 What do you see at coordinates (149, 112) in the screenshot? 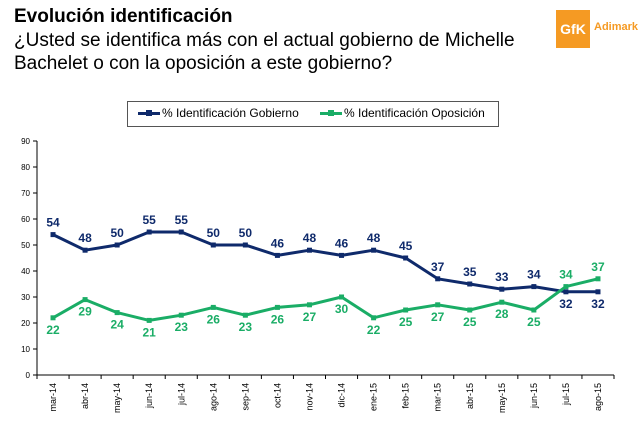
I see `legend-swatch-gobierno` at bounding box center [149, 112].